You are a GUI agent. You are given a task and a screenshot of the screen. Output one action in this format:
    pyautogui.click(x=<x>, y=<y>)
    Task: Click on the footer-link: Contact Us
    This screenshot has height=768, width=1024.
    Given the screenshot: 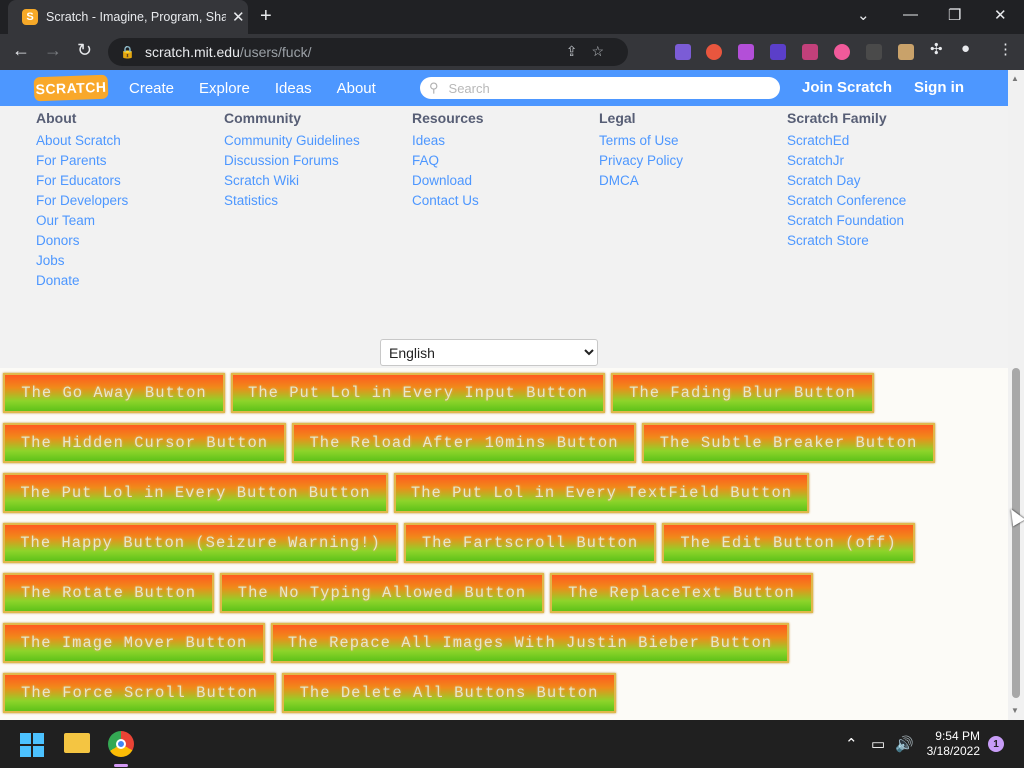 What is the action you would take?
    pyautogui.click(x=445, y=200)
    